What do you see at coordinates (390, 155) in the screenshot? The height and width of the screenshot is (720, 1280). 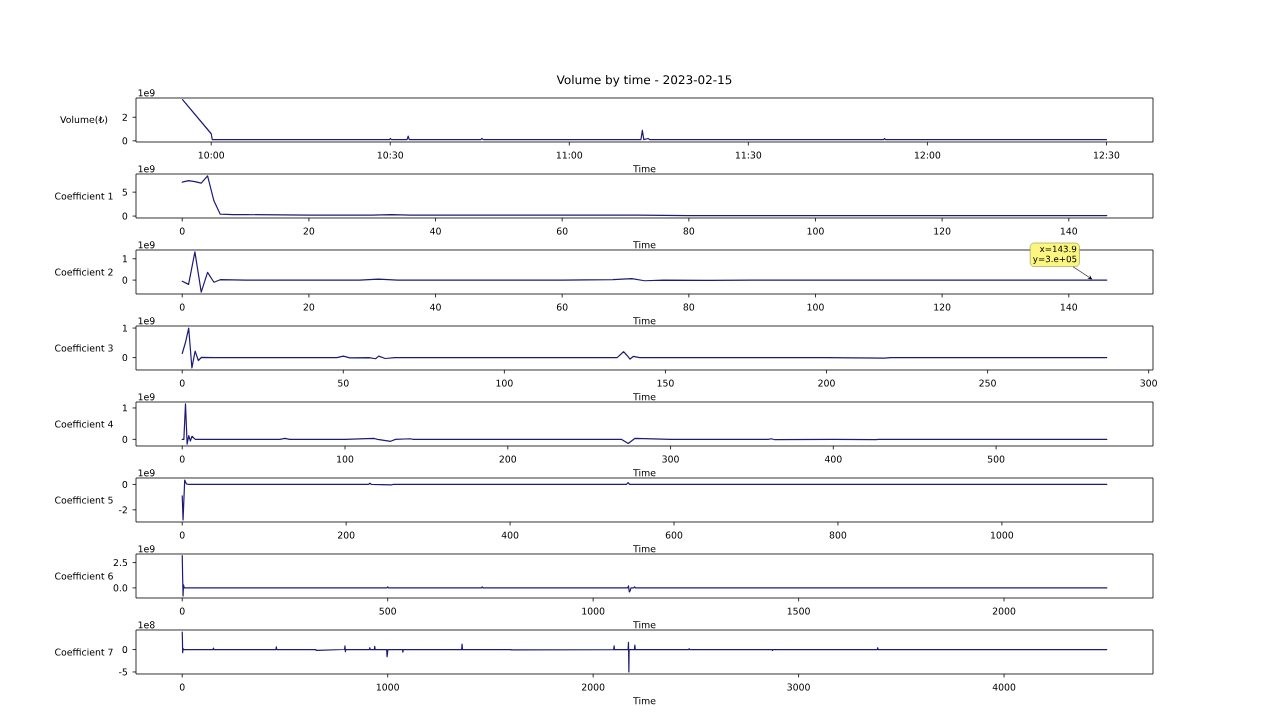 I see `x-tick-label: 10:30` at bounding box center [390, 155].